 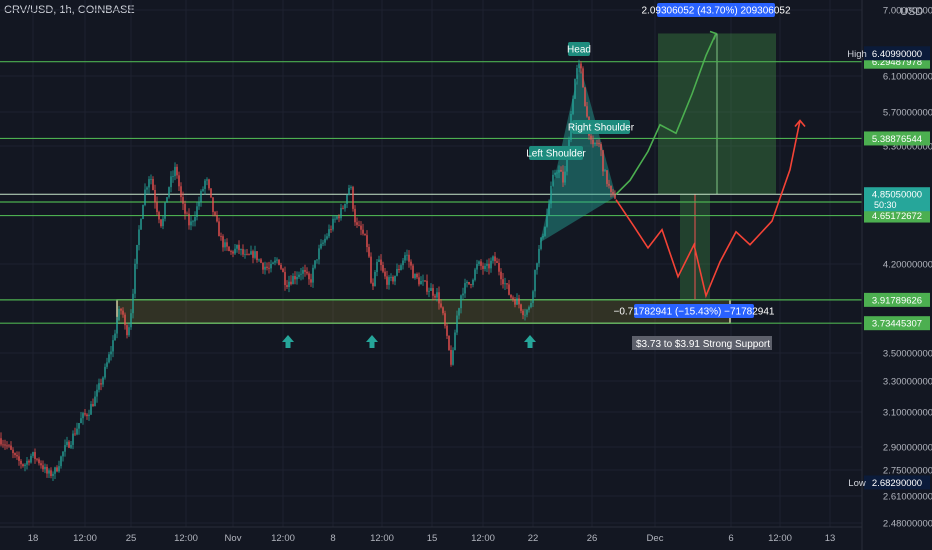 What do you see at coordinates (579, 50) in the screenshot?
I see `head-label: Head` at bounding box center [579, 50].